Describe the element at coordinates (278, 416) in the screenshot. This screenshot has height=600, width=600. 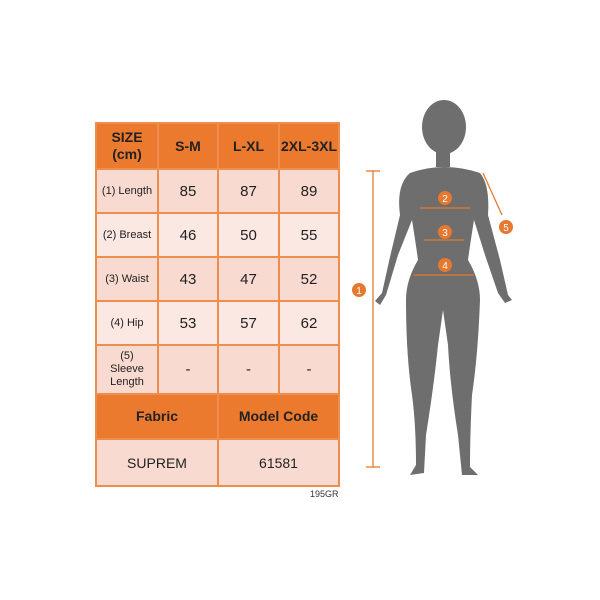
I see `model-code-header: Model Code` at that location.